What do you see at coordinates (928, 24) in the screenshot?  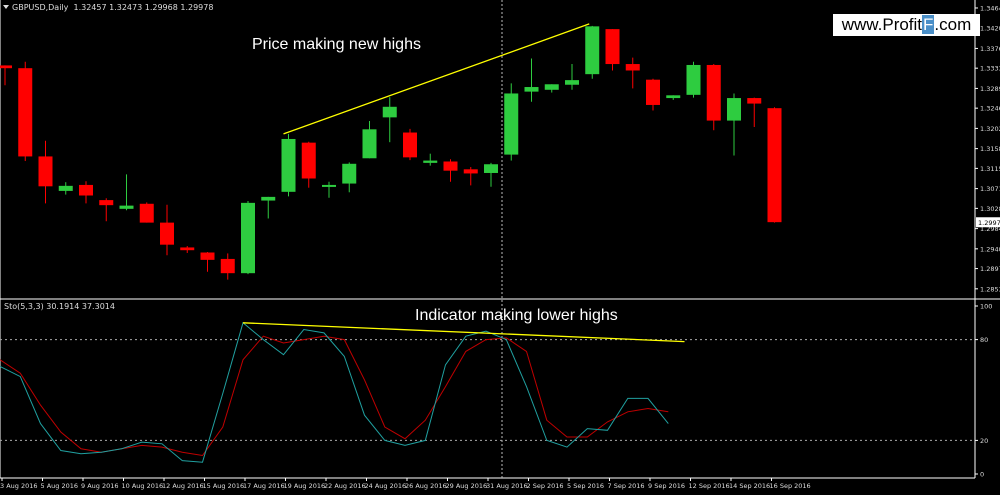 I see `watermark-accent: F` at bounding box center [928, 24].